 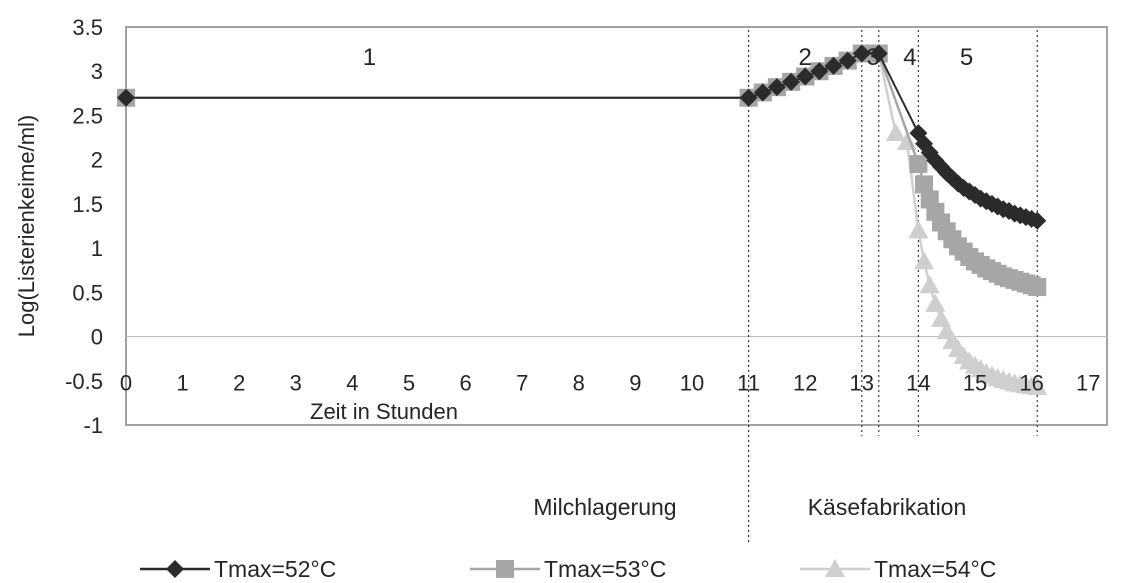 What do you see at coordinates (97, 337) in the screenshot?
I see `y-tick-label: 0` at bounding box center [97, 337].